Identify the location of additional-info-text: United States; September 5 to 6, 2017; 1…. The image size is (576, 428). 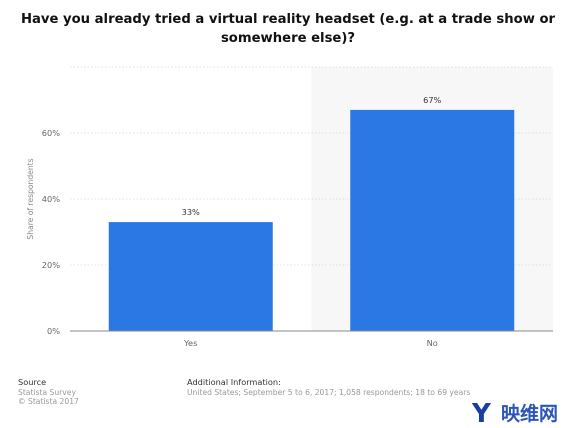
(329, 392).